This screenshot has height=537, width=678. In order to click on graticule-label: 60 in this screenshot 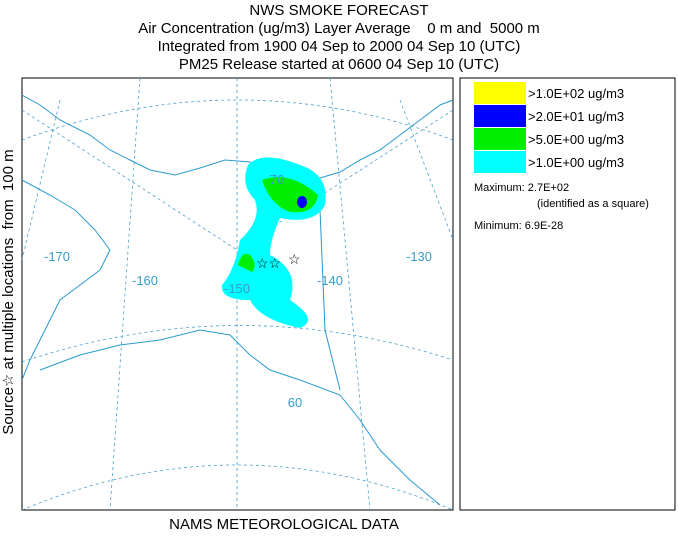, I will do `click(295, 402)`.